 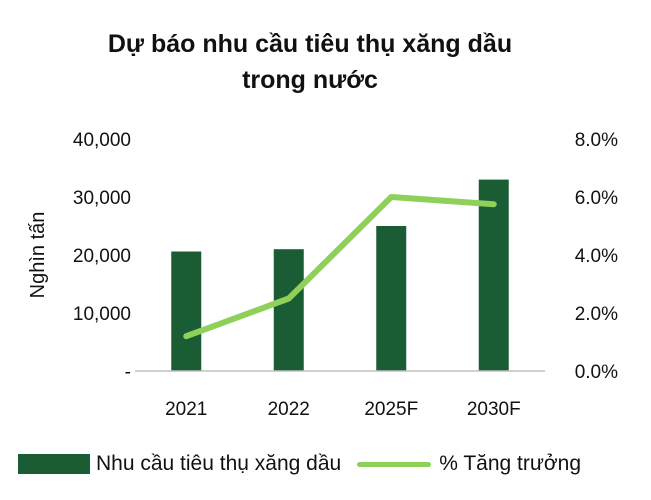 What do you see at coordinates (391, 409) in the screenshot?
I see `x-tick-label: 2025F` at bounding box center [391, 409].